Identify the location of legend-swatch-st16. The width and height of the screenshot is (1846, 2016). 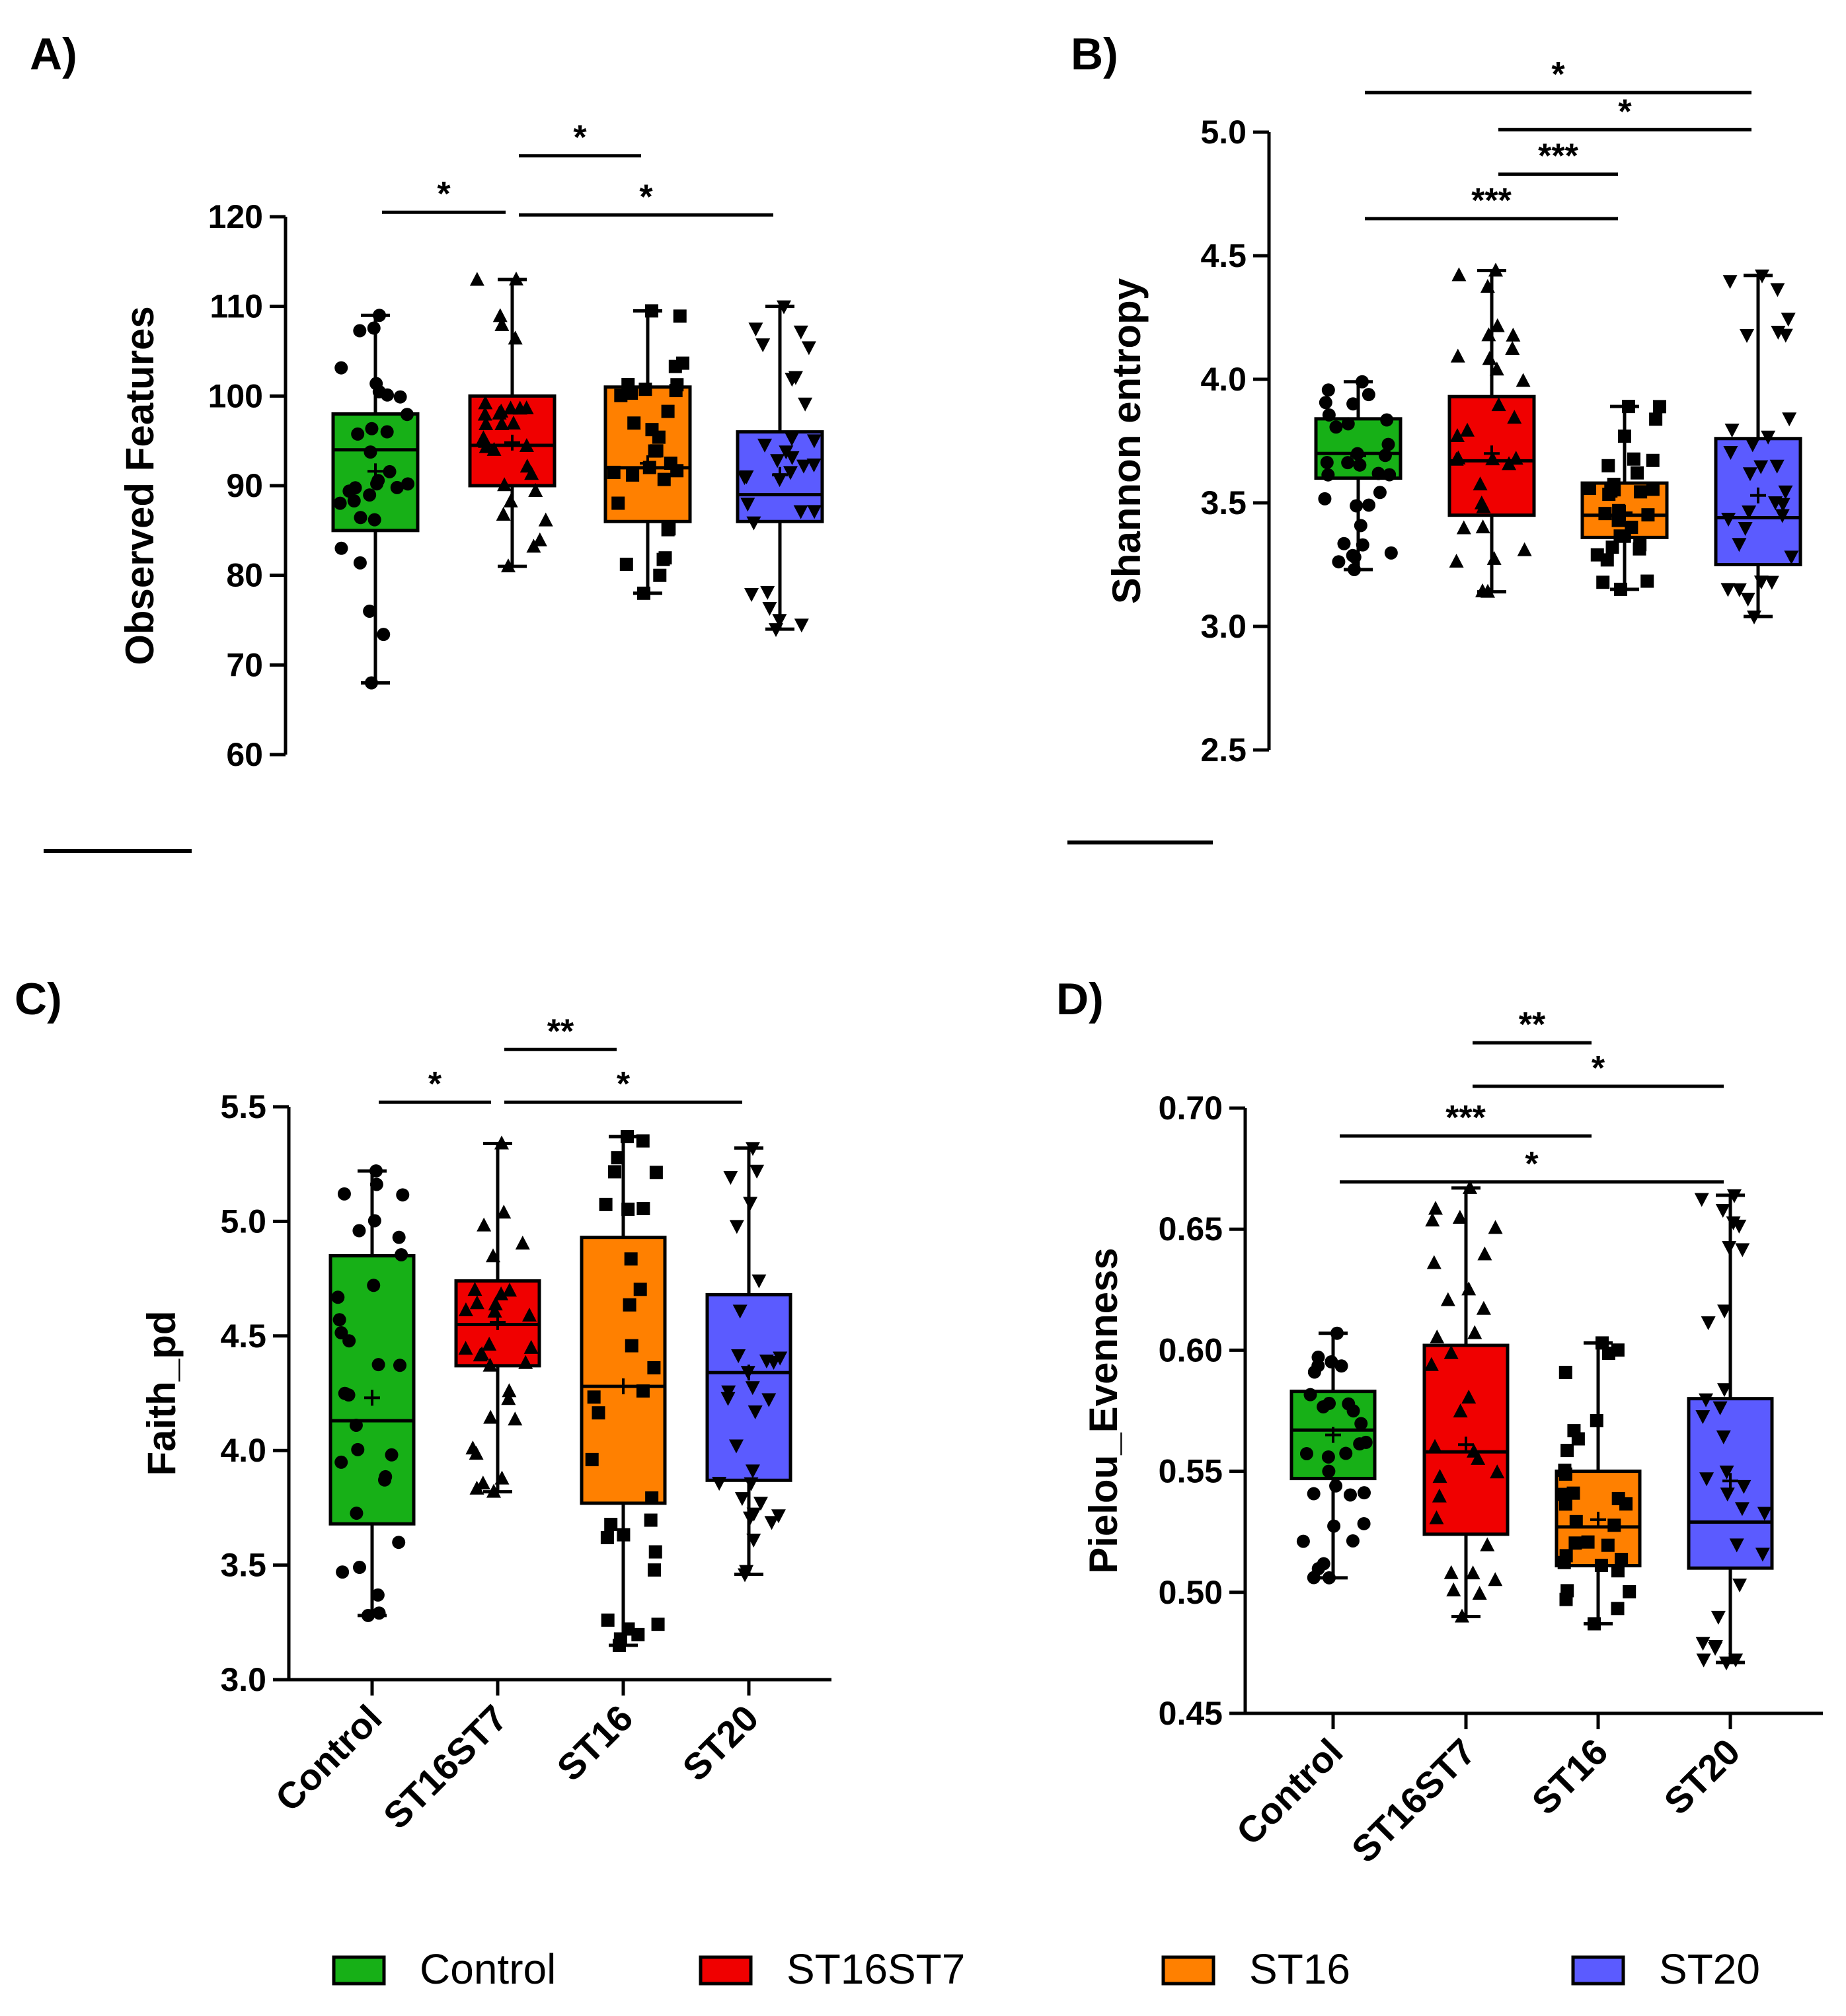
(1188, 1970).